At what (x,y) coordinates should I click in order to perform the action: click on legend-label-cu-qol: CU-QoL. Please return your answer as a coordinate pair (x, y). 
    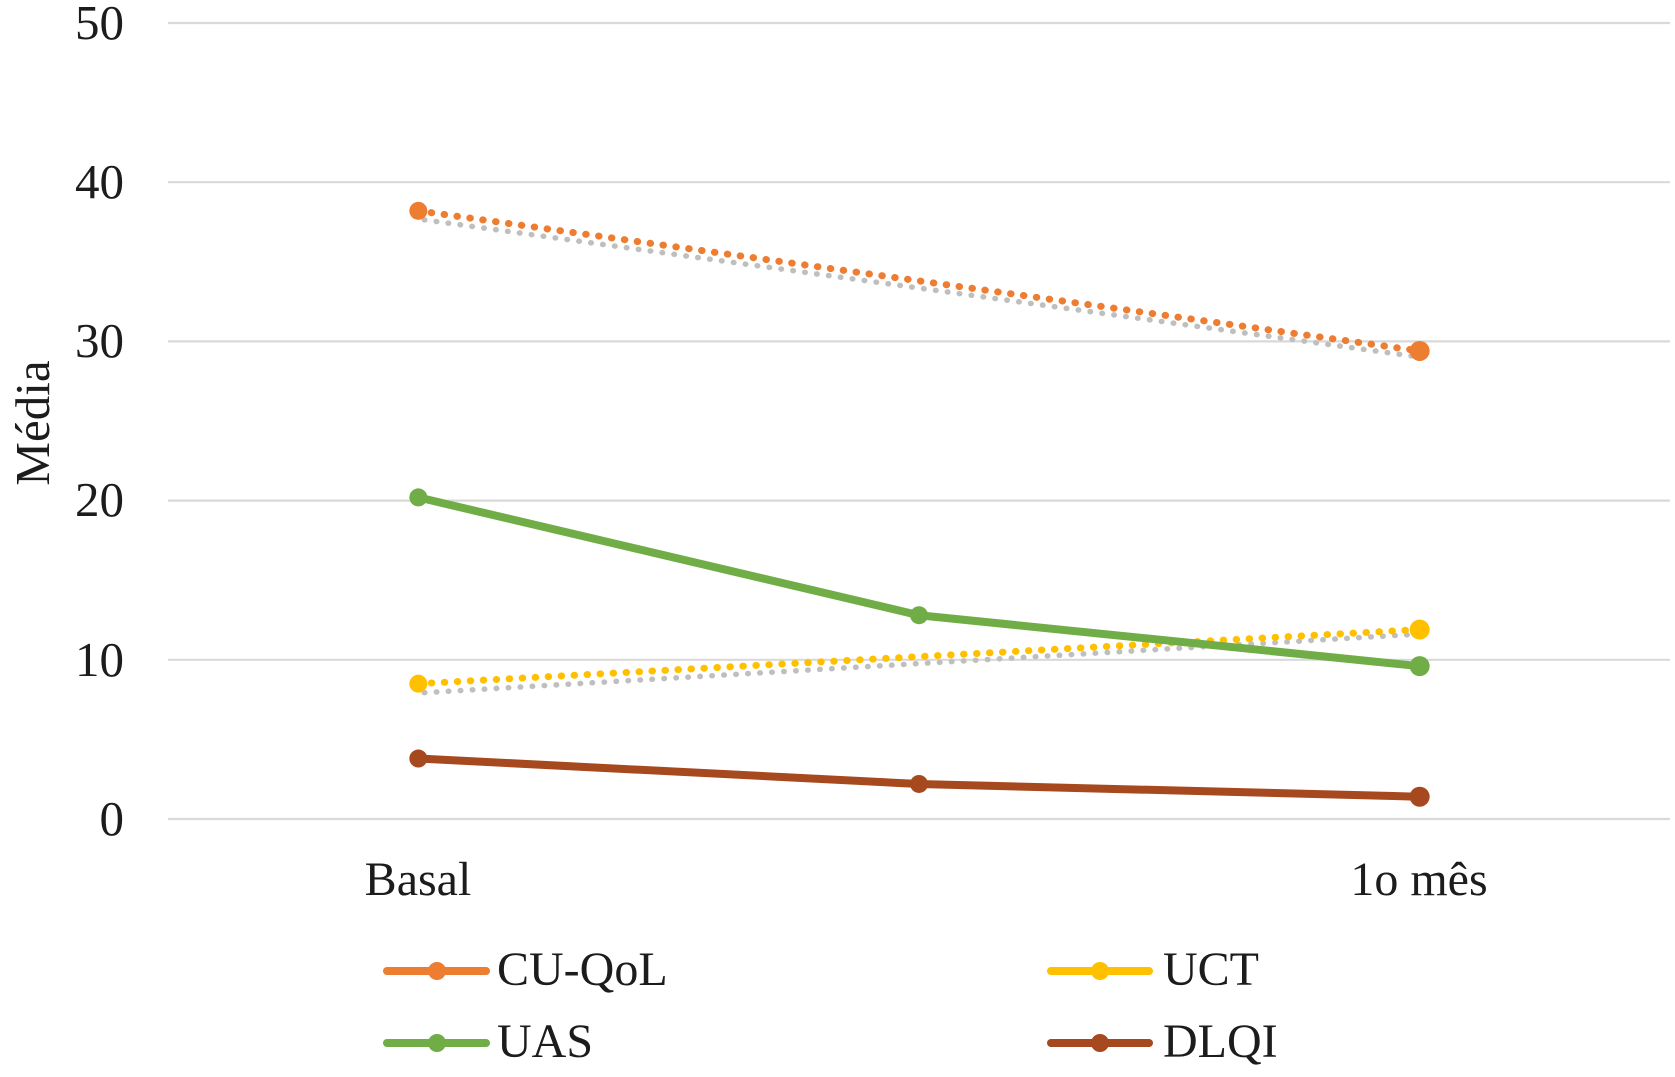
    Looking at the image, I should click on (582, 969).